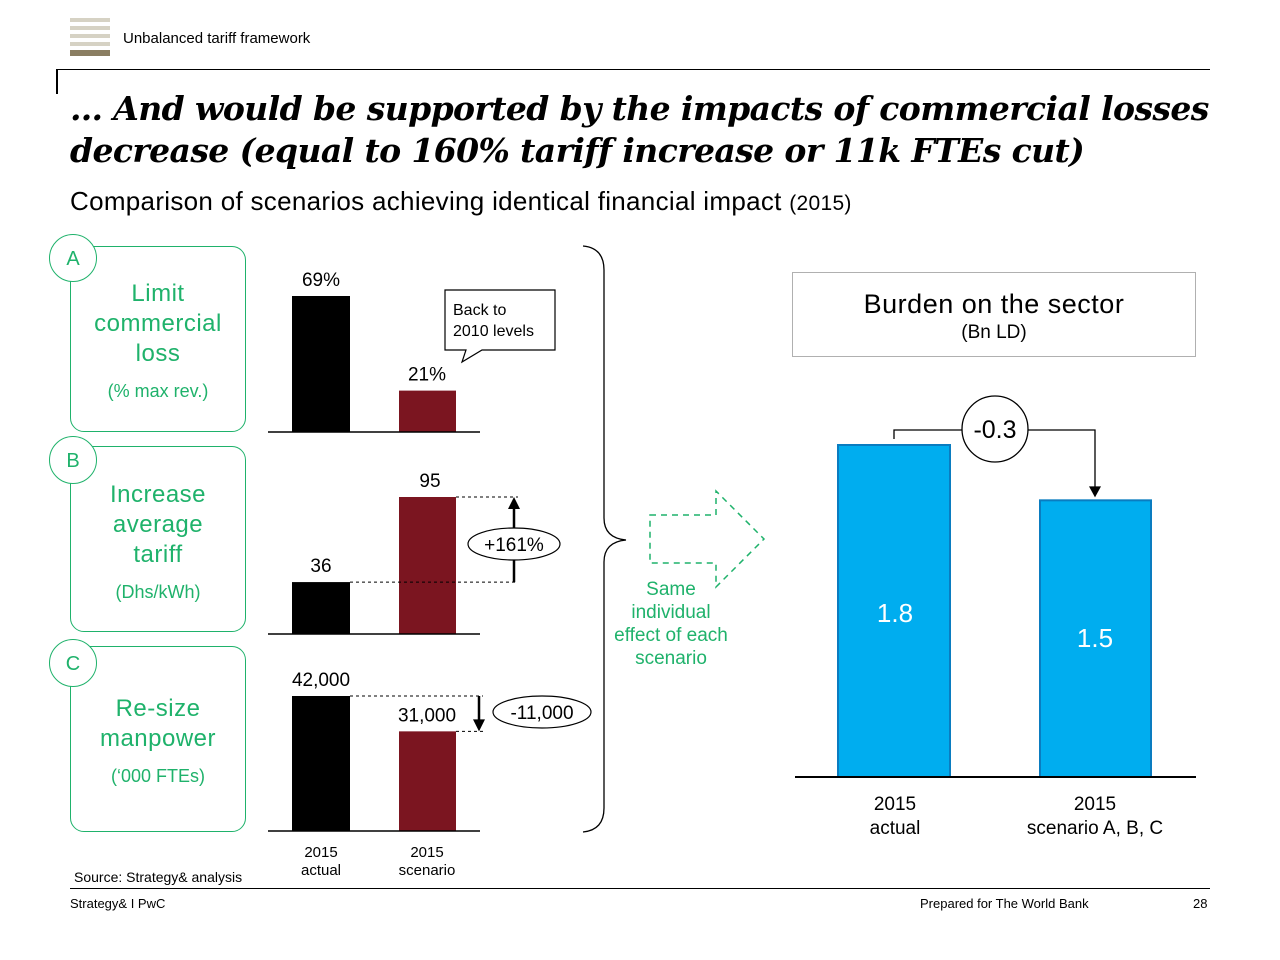 Image resolution: width=1280 pixels, height=960 pixels. What do you see at coordinates (158, 776) in the screenshot?
I see `scenario-unit: (‘000 FTEs)` at bounding box center [158, 776].